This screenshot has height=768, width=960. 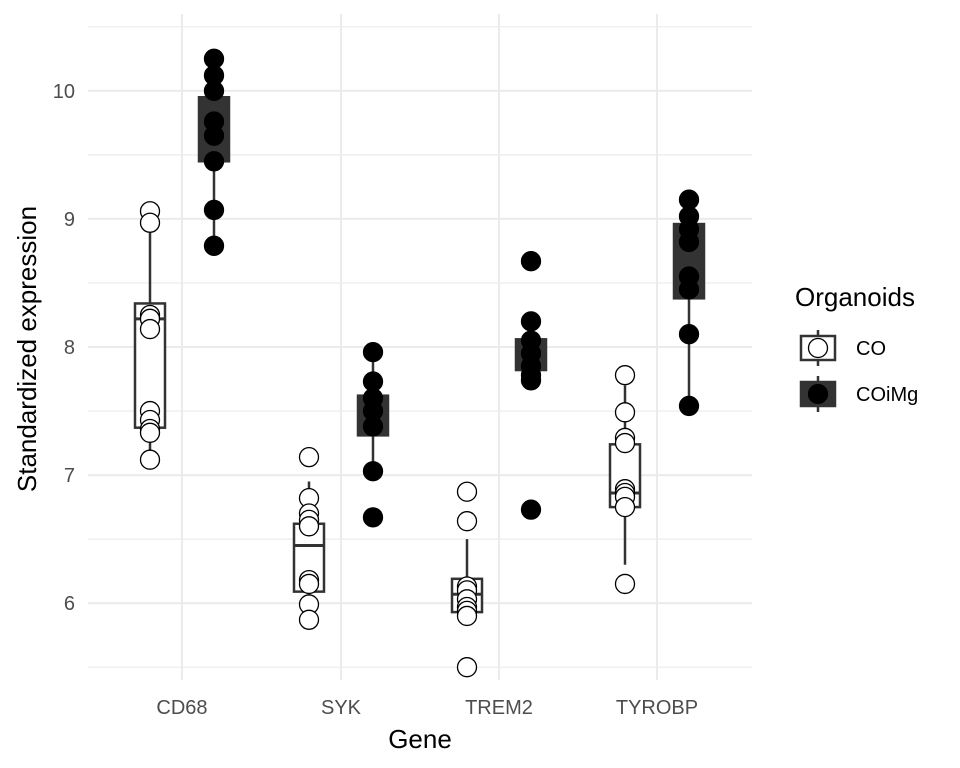 What do you see at coordinates (499, 708) in the screenshot?
I see `x-tick-label: TREM2` at bounding box center [499, 708].